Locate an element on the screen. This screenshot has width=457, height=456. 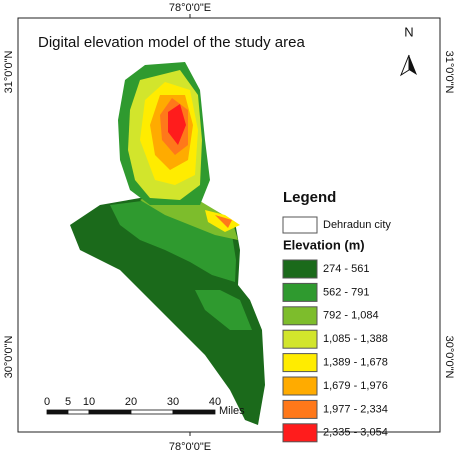
legend-label: 1,977 - 2,334 is located at coordinates (355, 409).